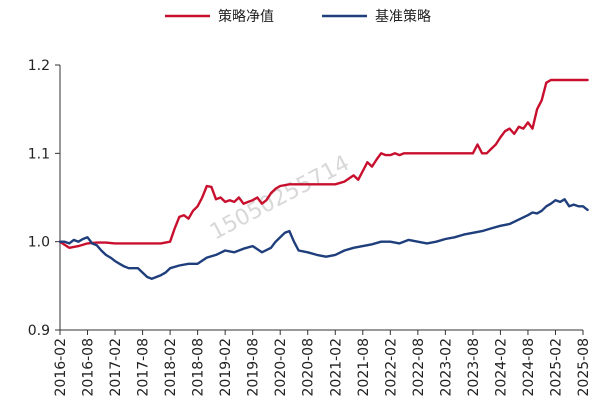 Image resolution: width=603 pixels, height=417 pixels. I want to click on x-tick-label: 2025-08, so click(584, 367).